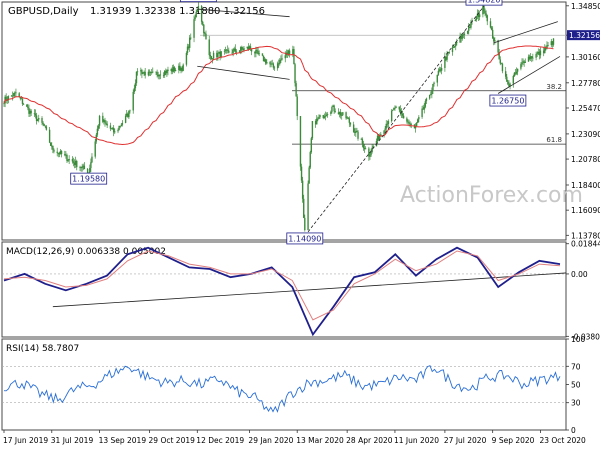 The width and height of the screenshot is (600, 454). Describe the element at coordinates (579, 274) in the screenshot. I see `macd-tick-label: 0.00` at that location.